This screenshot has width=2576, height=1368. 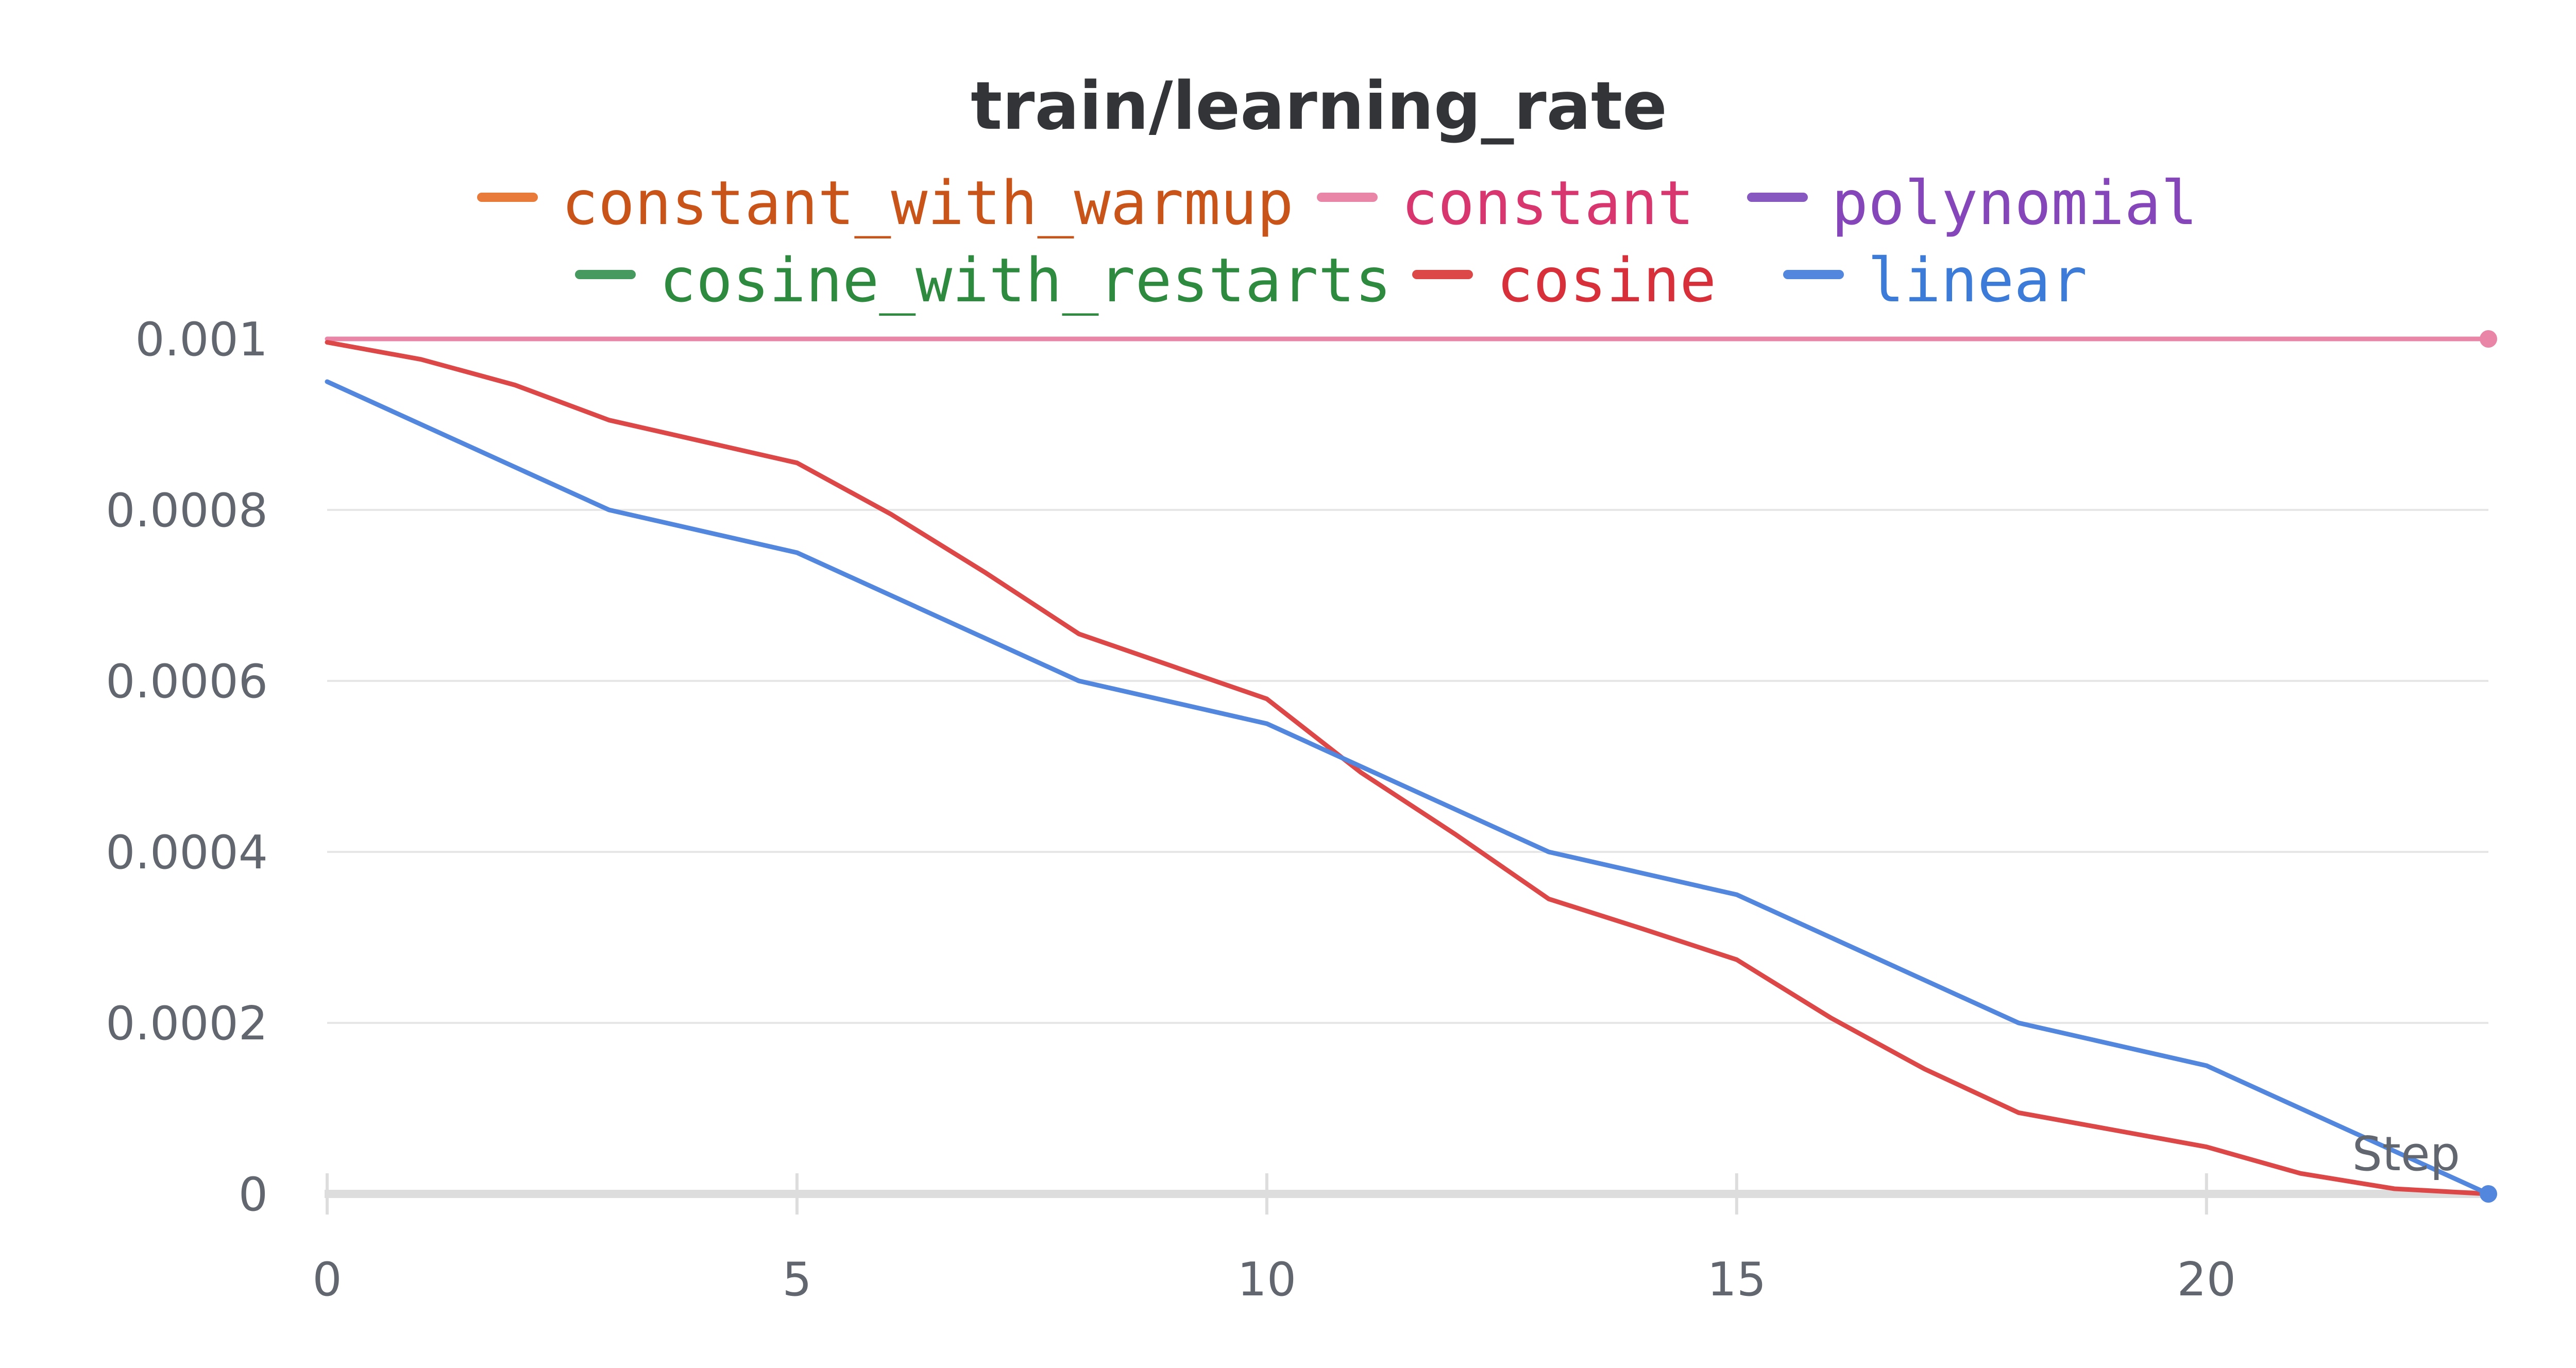 What do you see at coordinates (928, 202) in the screenshot?
I see `legend-label: constant_with_warmup` at bounding box center [928, 202].